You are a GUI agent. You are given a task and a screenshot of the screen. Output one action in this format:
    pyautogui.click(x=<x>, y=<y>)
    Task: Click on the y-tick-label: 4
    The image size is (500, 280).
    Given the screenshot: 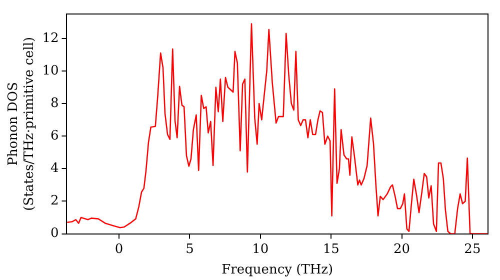 What is the action you would take?
    pyautogui.click(x=54, y=168)
    